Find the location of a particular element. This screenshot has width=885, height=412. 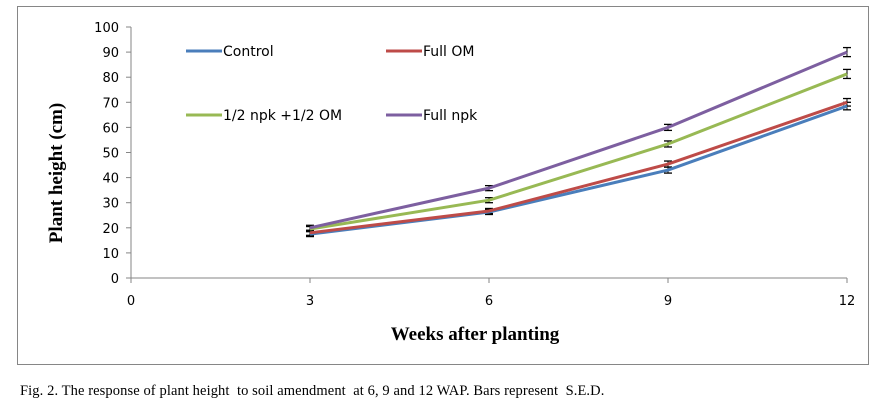

x-tick-label: 12 is located at coordinates (847, 301).